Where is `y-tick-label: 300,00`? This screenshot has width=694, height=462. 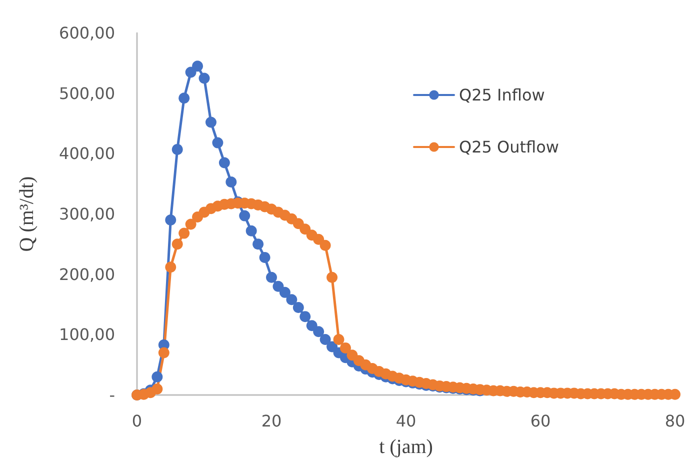 y-tick-label: 300,00 is located at coordinates (87, 214).